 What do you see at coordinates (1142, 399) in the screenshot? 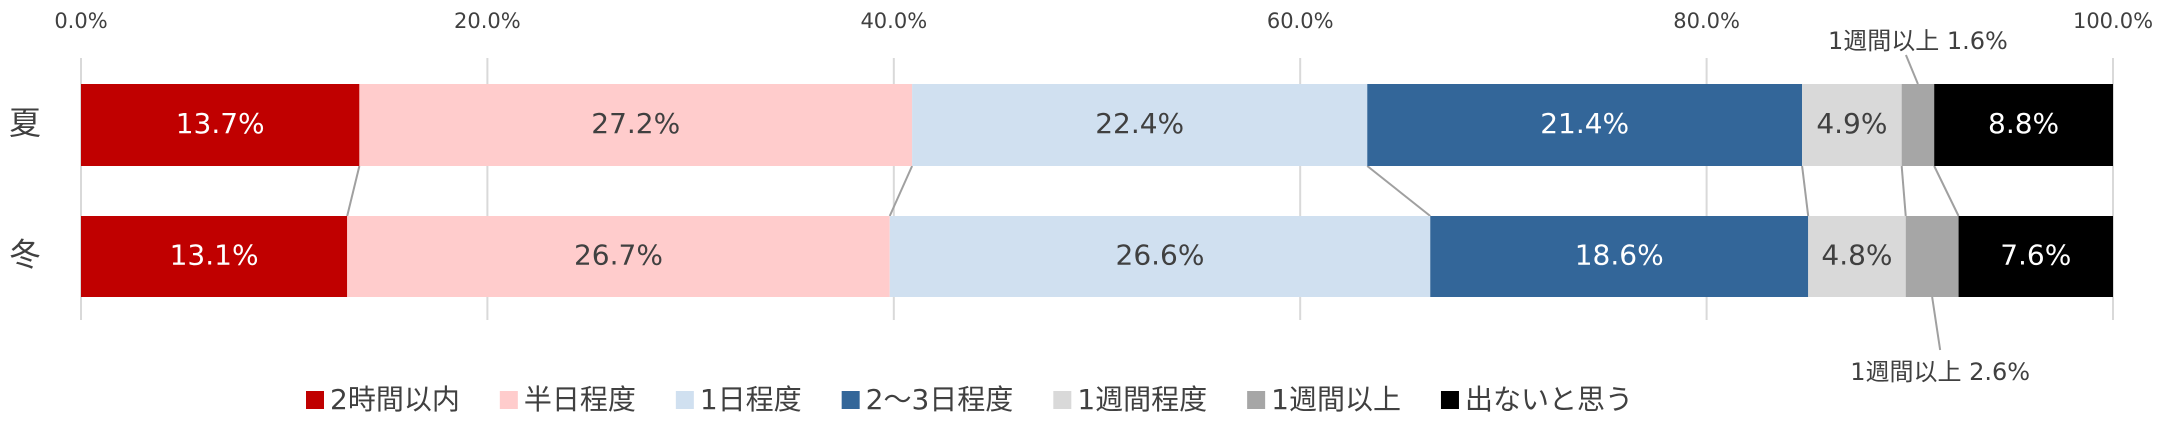
I see `legend-label: 1週間程度` at bounding box center [1142, 399].